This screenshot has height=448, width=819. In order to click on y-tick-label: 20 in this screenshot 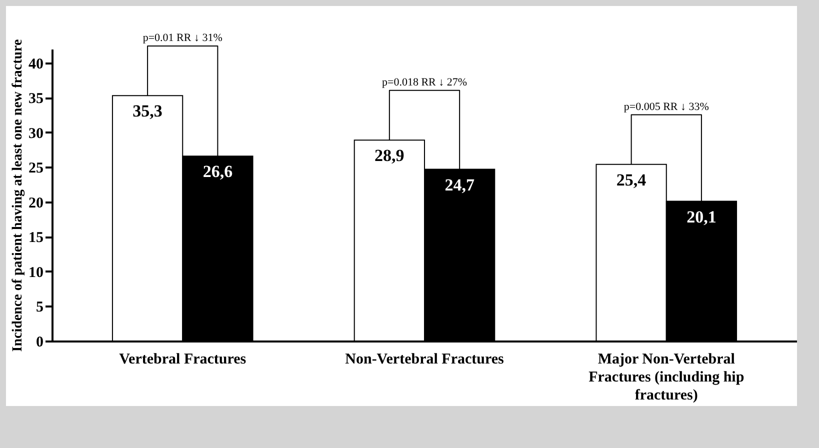, I will do `click(36, 203)`.